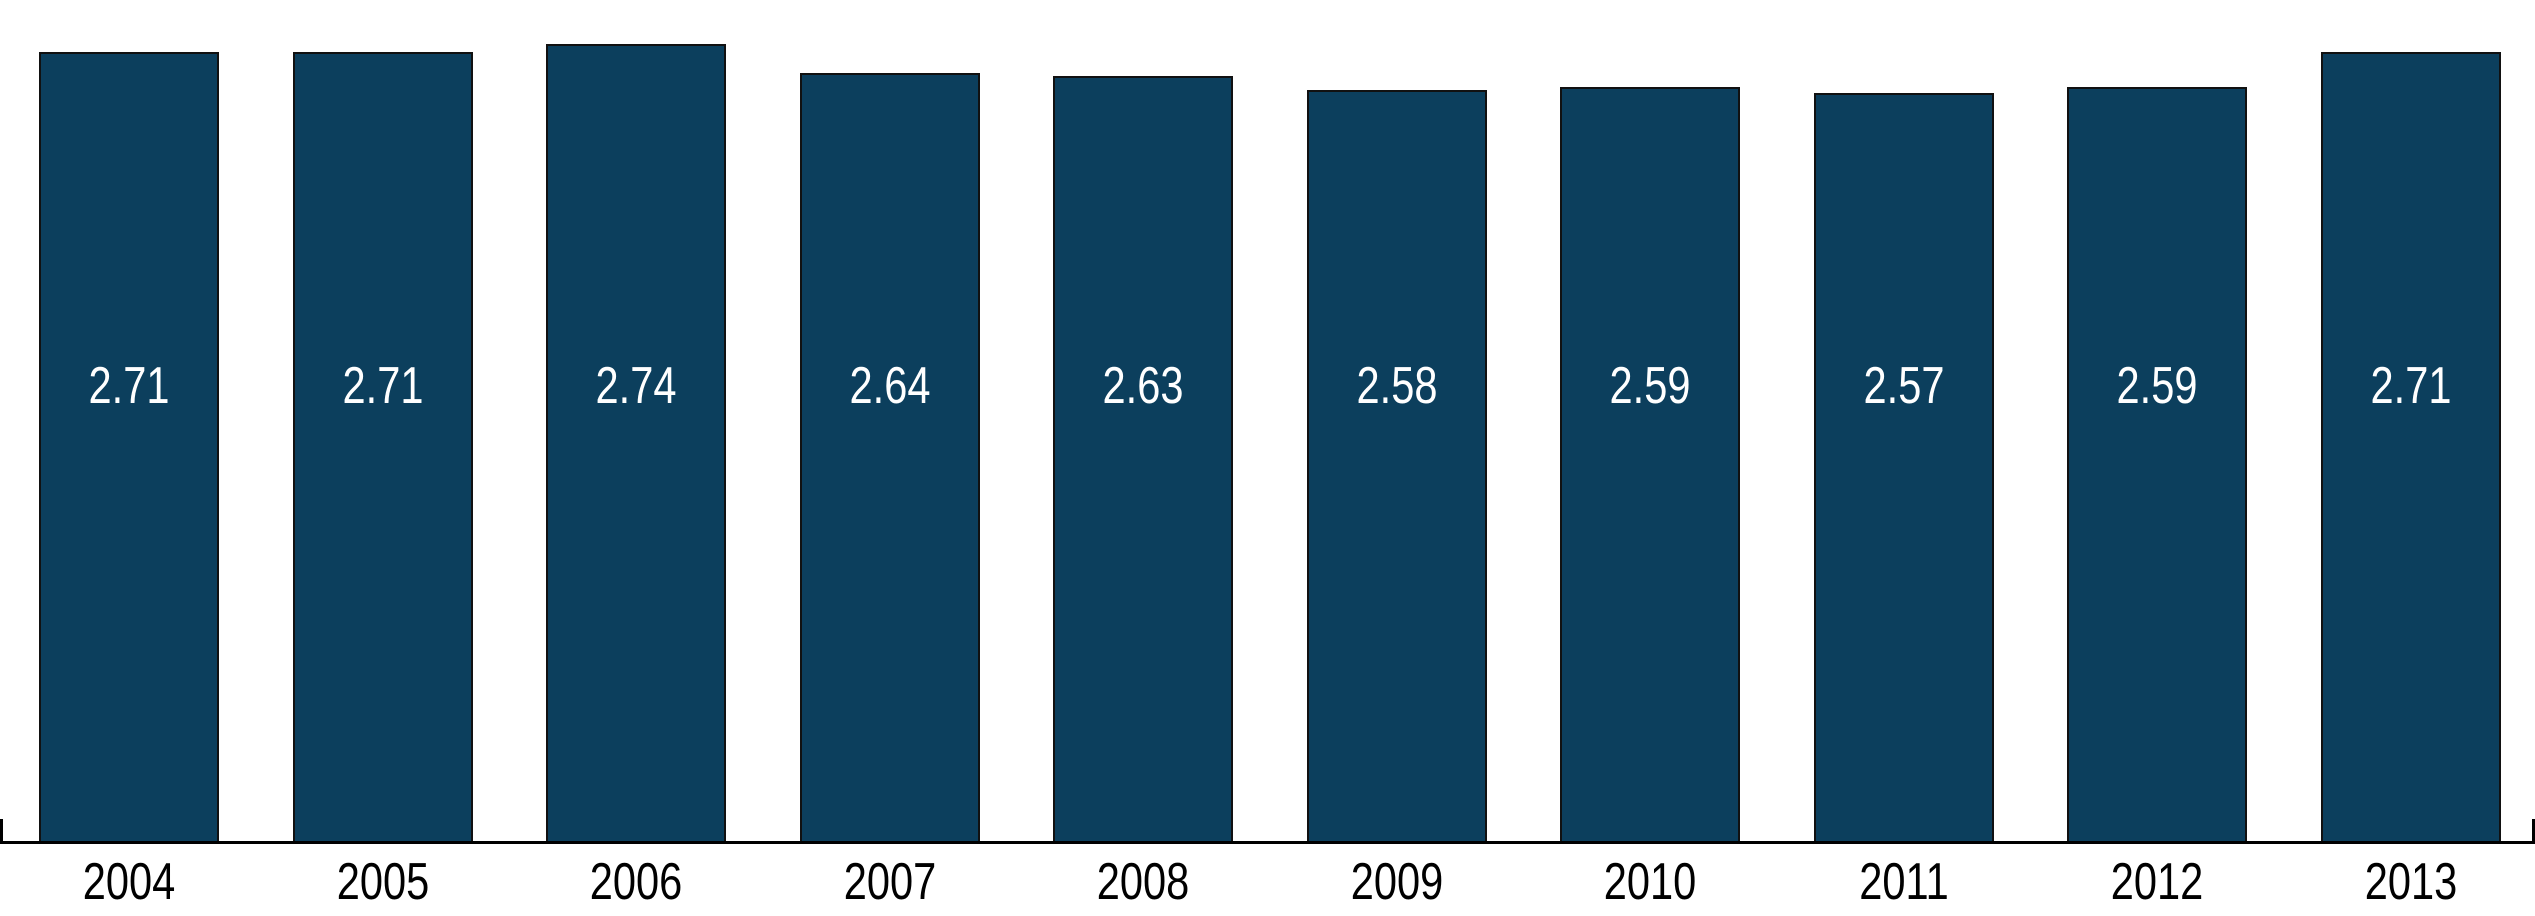 The image size is (2535, 916). Describe the element at coordinates (1397, 882) in the screenshot. I see `x-axis-tick-label-2009: 2009` at that location.